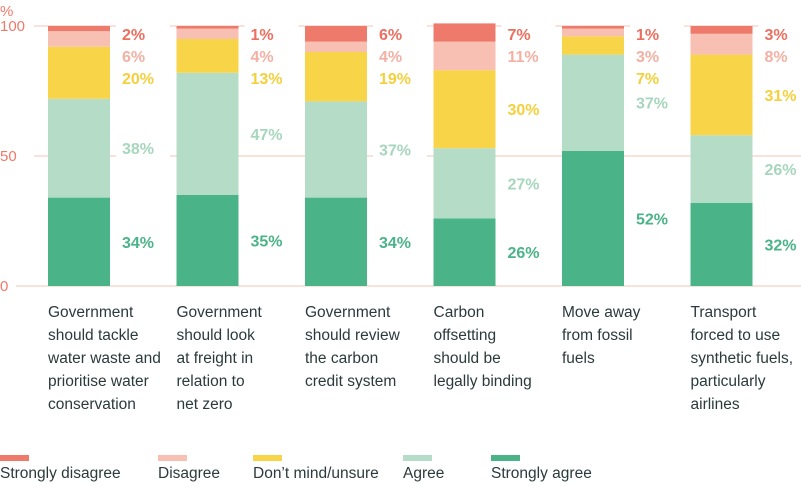  Describe the element at coordinates (267, 135) in the screenshot. I see `value-label: 47%` at that location.